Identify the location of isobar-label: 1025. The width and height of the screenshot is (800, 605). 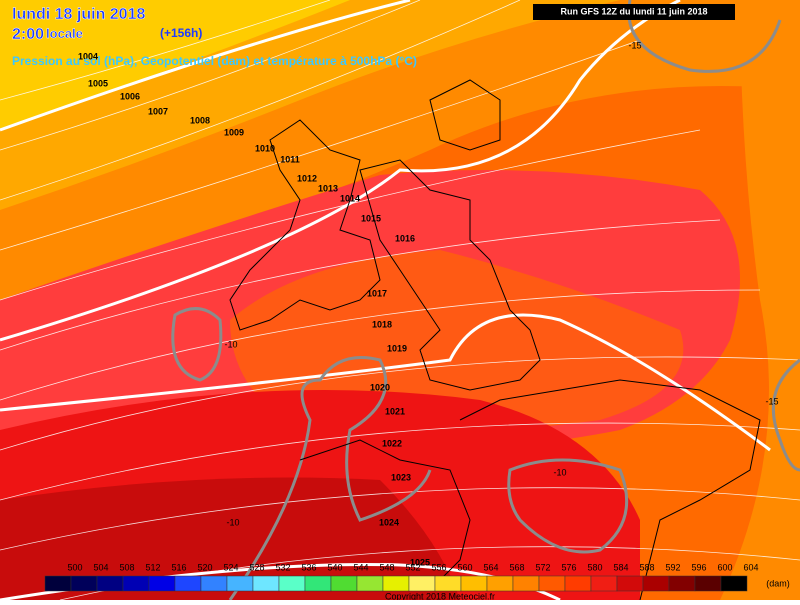
(420, 562).